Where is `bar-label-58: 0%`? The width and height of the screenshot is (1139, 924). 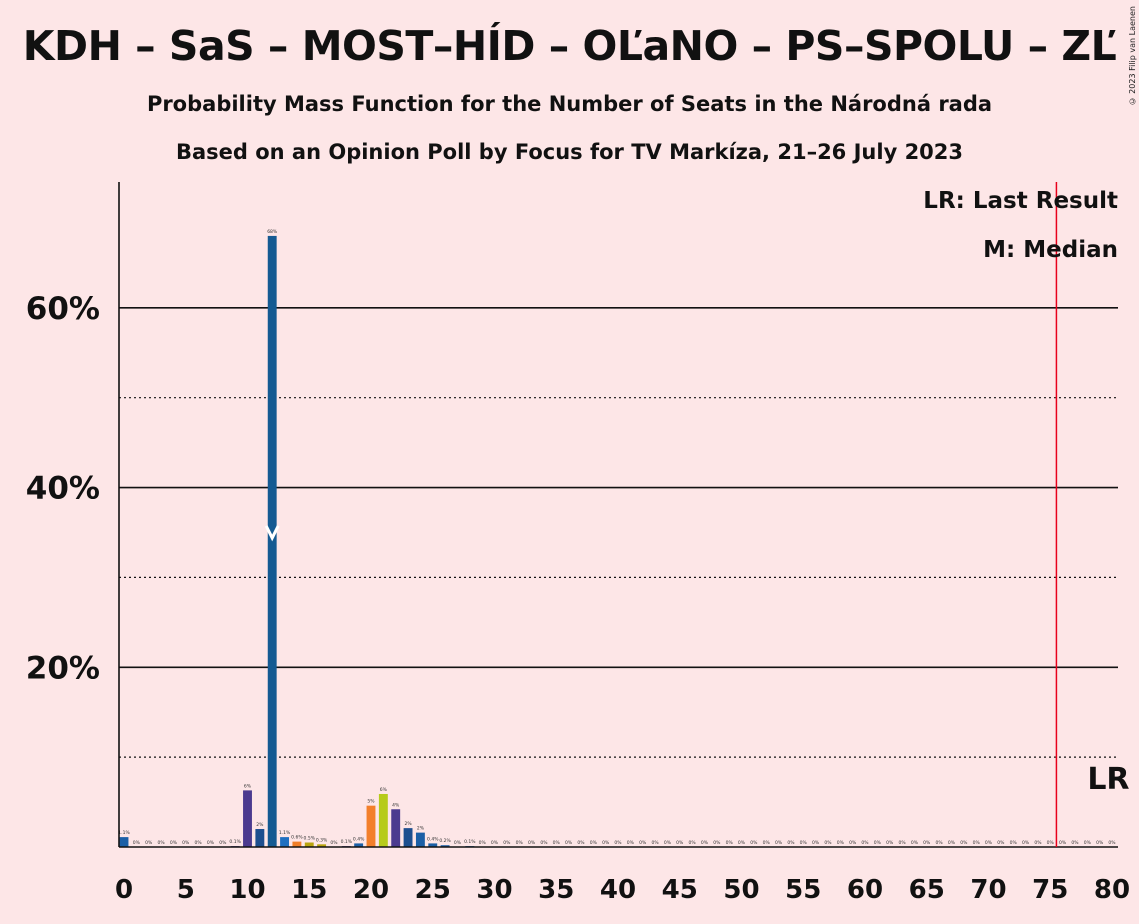 bar-label-58: 0% is located at coordinates (841, 843).